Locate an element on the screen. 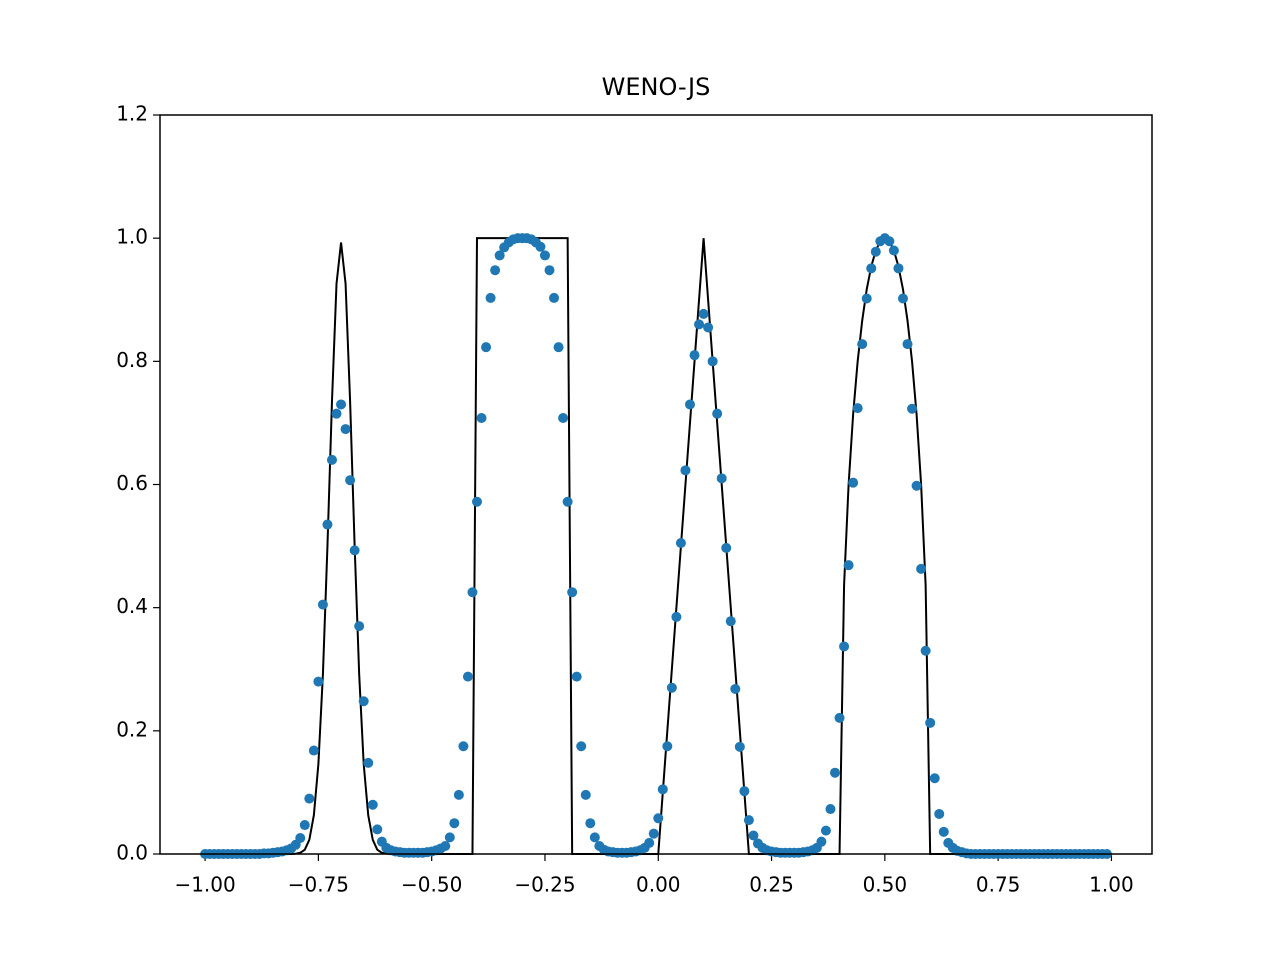 The height and width of the screenshot is (960, 1280). y-tick-label: 1.0 is located at coordinates (132, 237).